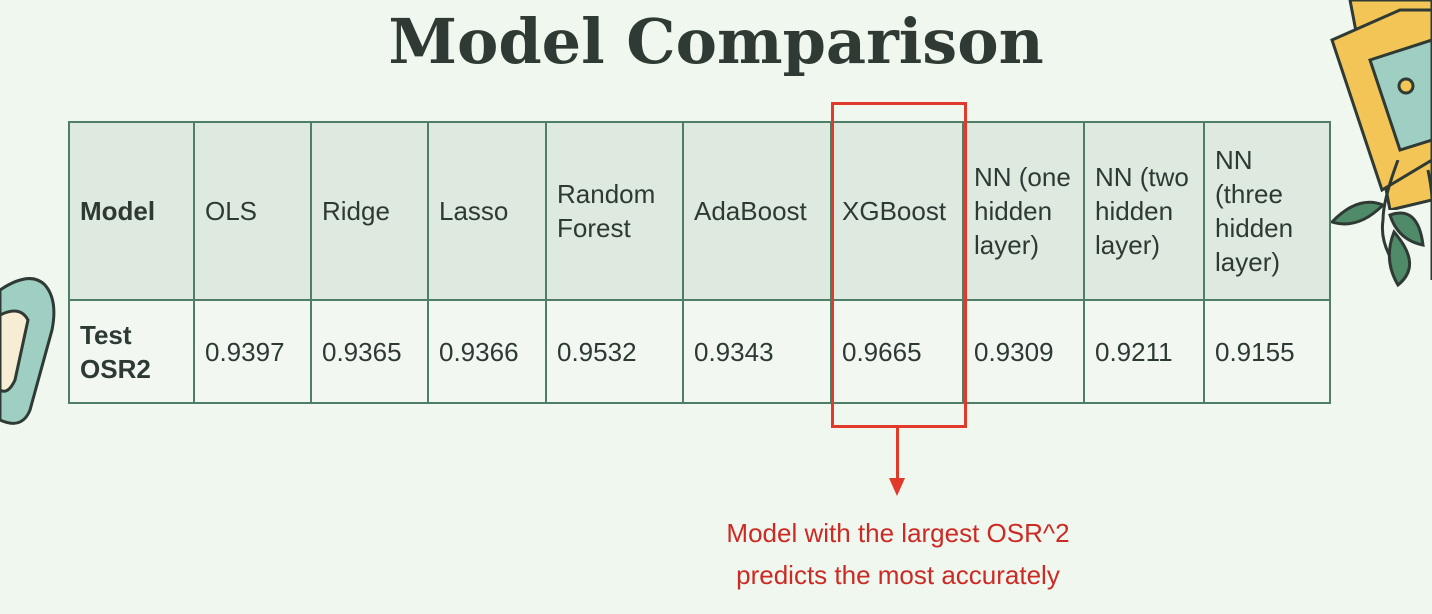  I want to click on column-header: Lasso, so click(487, 211).